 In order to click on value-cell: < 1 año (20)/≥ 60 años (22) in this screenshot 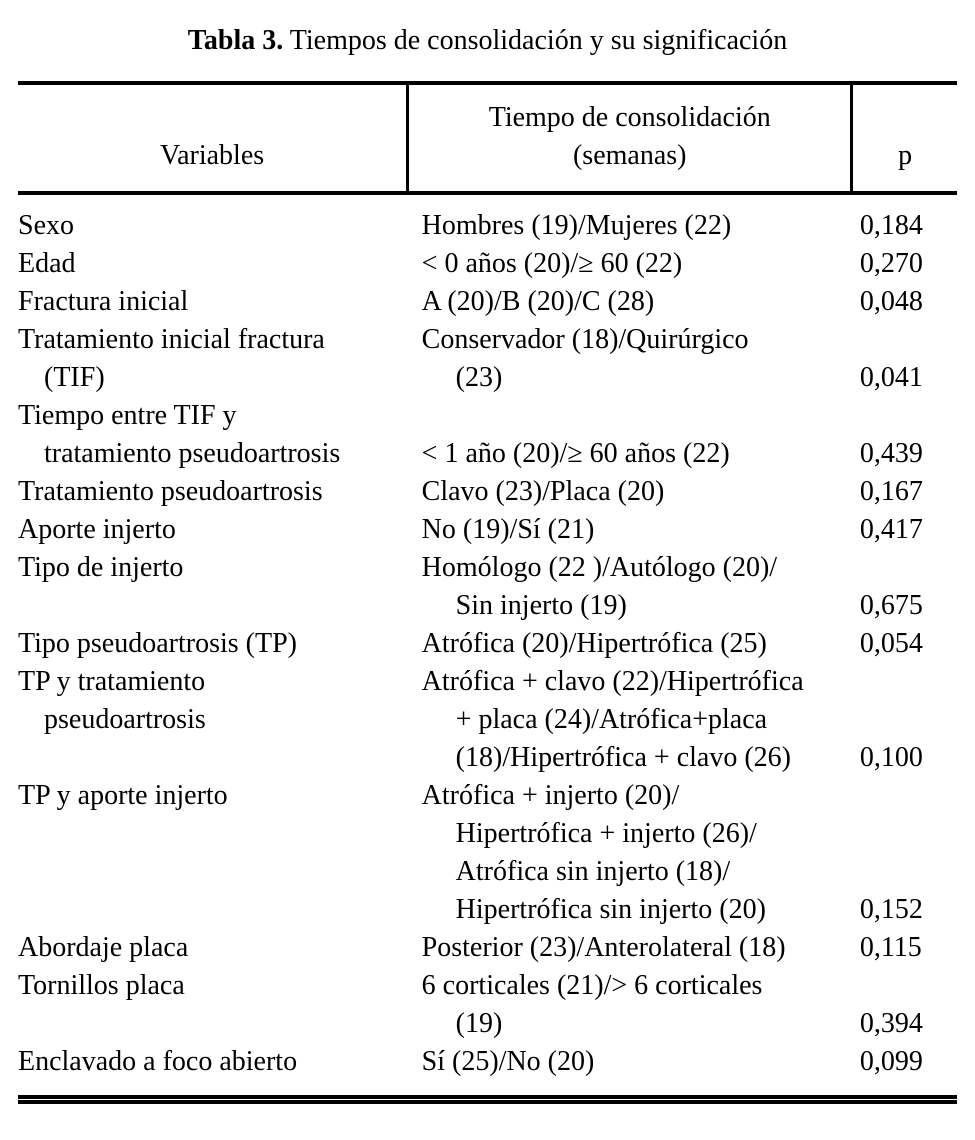, I will do `click(575, 453)`.